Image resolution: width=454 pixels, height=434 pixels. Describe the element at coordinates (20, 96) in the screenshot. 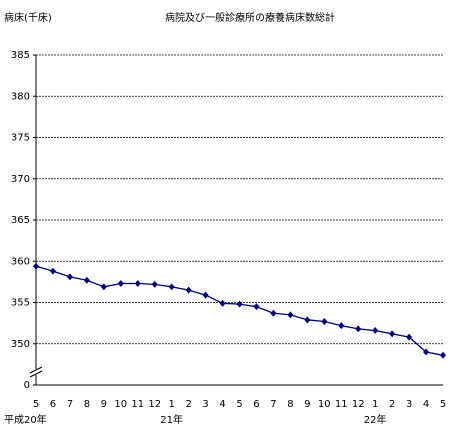

I see `y-tick-label: 380` at that location.